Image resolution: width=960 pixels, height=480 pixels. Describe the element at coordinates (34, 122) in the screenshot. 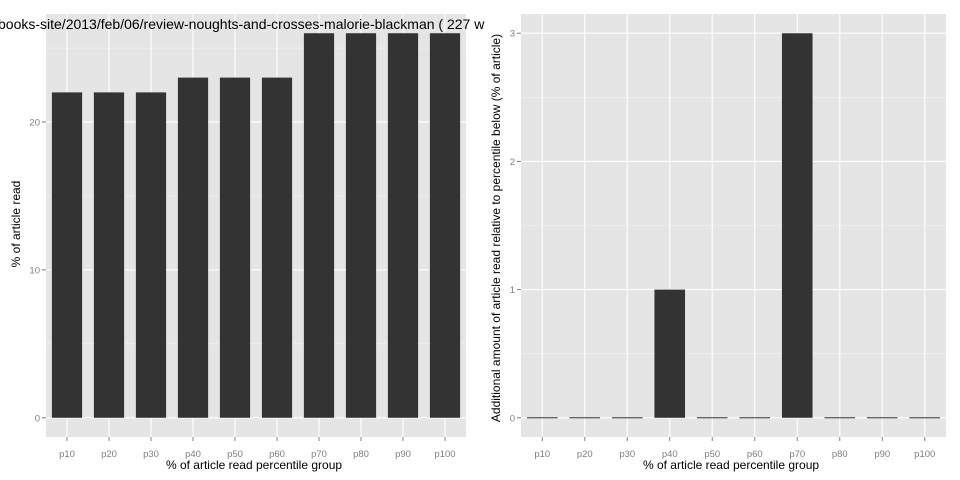

I see `y-tick-label: 20` at that location.